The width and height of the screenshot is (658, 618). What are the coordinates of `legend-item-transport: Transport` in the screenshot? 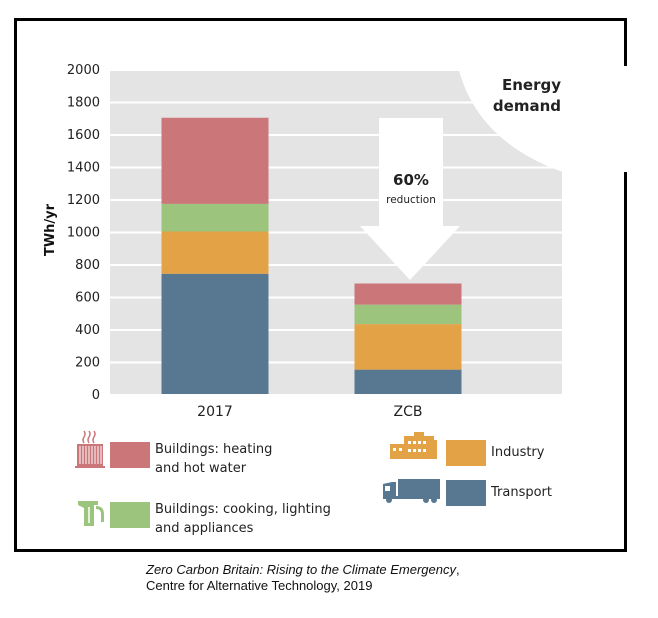 It's located at (521, 492).